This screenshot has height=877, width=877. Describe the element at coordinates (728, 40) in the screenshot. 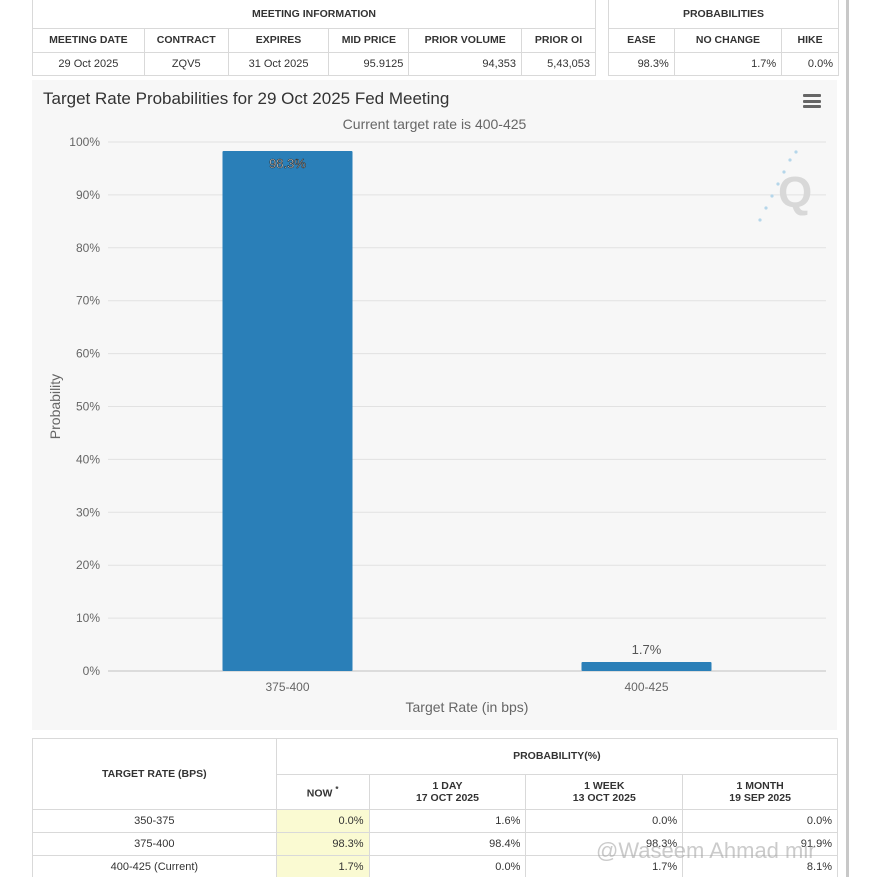

I see `column-header-no-change: NO CHANGE` at that location.